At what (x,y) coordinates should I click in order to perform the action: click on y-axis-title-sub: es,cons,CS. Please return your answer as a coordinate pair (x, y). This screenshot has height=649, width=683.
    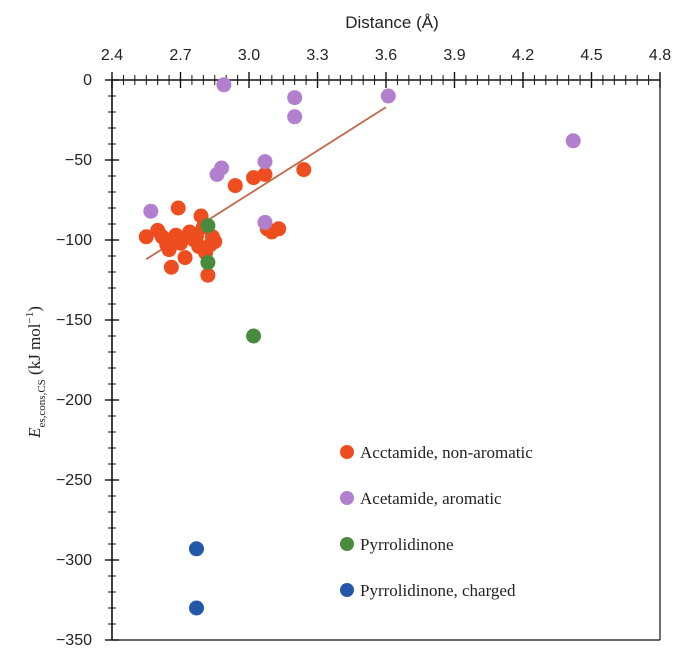
    Looking at the image, I should click on (42, 403).